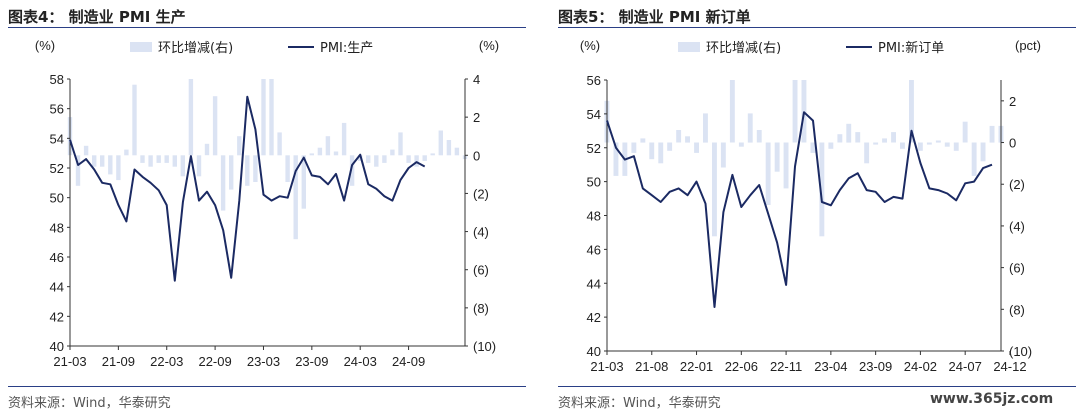  I want to click on right-tick-label: (8), so click(481, 308).